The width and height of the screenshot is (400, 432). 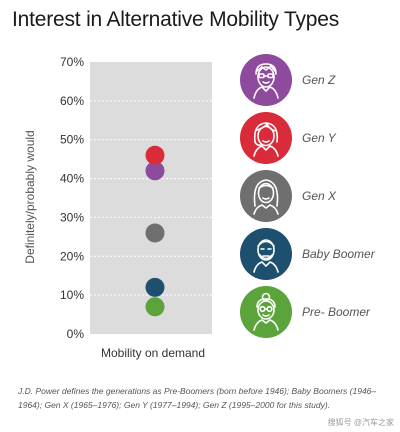 I want to click on baby-boomer-avatar-icon, so click(x=266, y=254).